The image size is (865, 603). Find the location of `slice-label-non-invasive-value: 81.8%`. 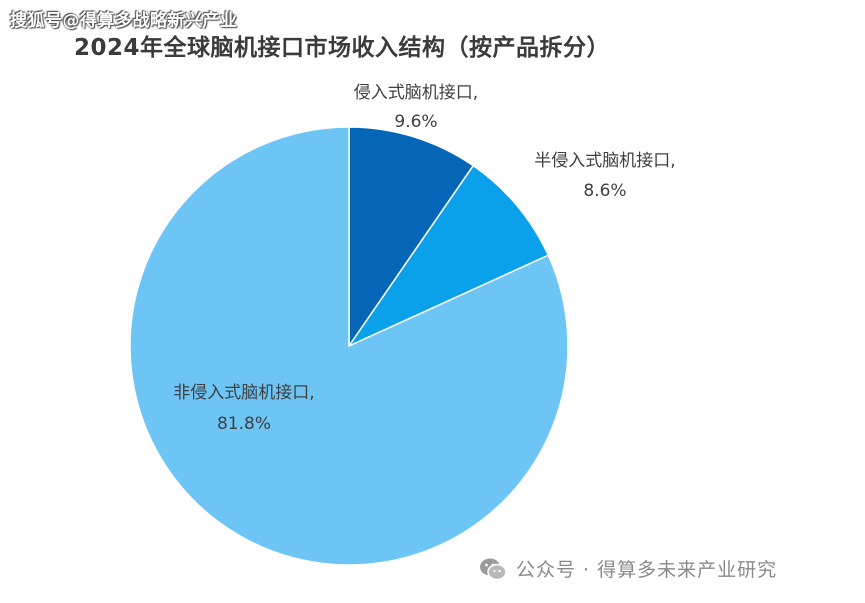

slice-label-non-invasive-value: 81.8% is located at coordinates (244, 424).